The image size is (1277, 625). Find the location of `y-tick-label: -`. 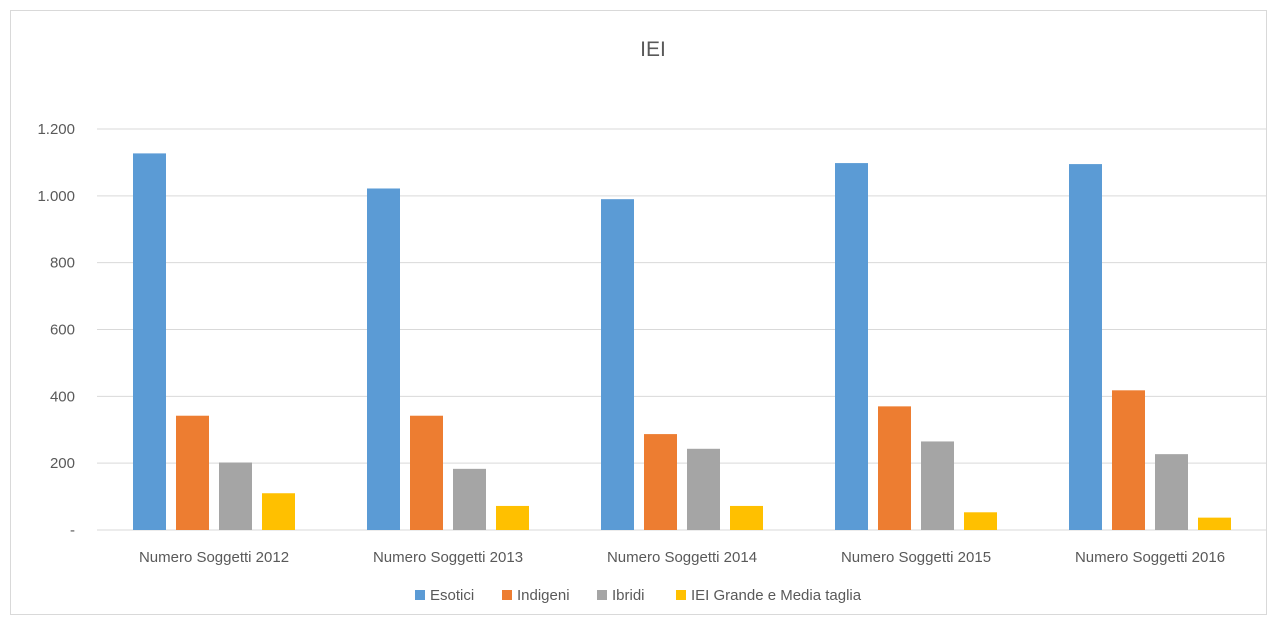

y-tick-label: - is located at coordinates (72, 530).